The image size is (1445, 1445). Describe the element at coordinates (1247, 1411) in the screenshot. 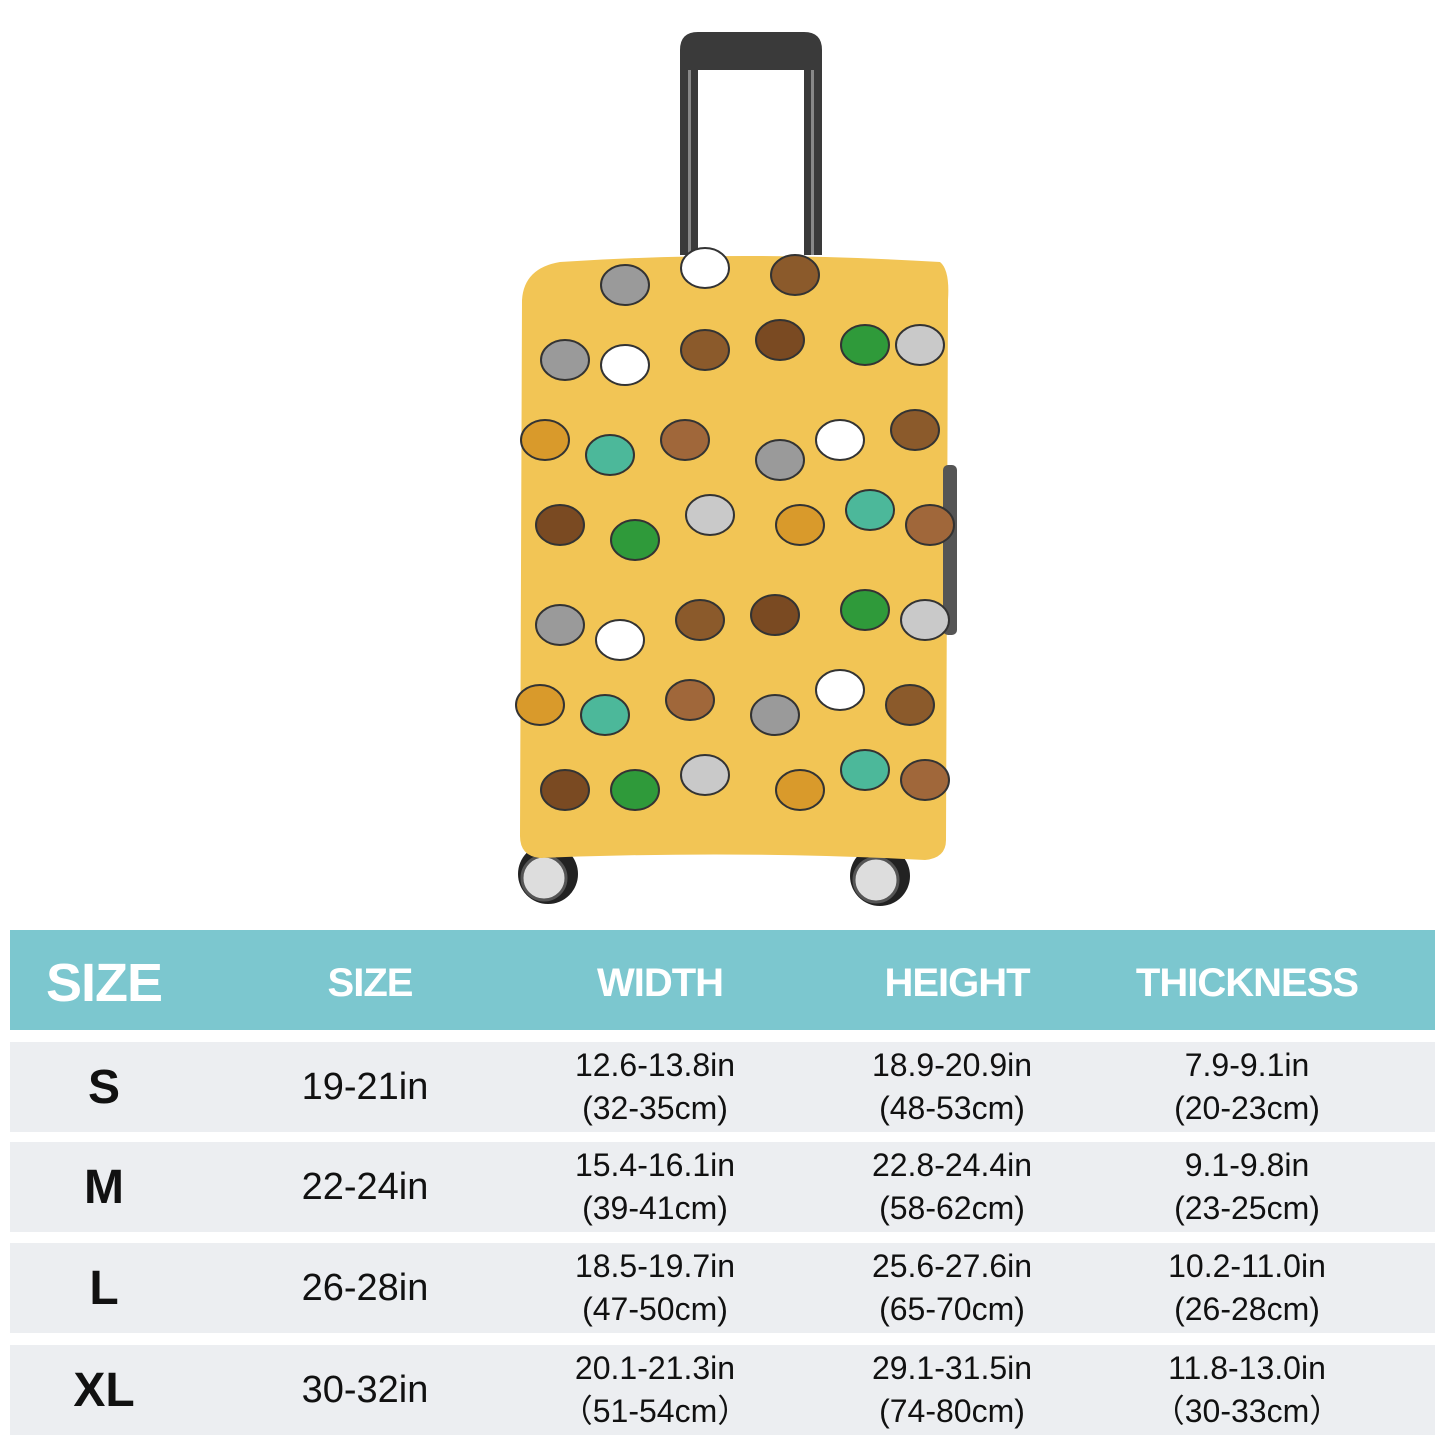

I see `thickness-cm: （30-33cm）` at that location.